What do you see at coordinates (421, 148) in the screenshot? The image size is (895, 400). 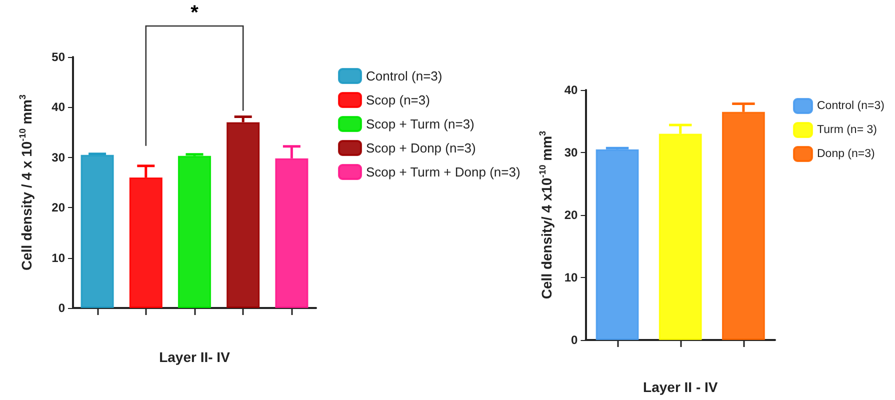 I see `legend-label: Scop + Donp (n=3)` at bounding box center [421, 148].